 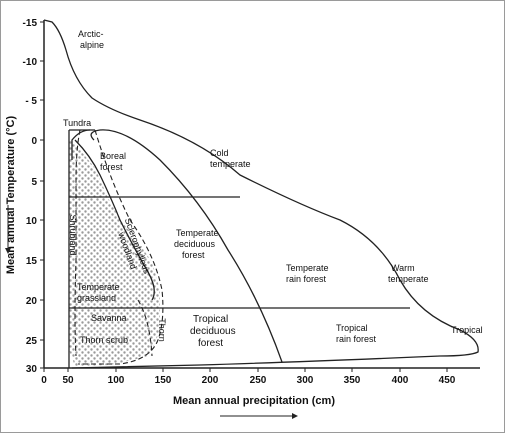 I want to click on y-tick-label: 20, so click(x=32, y=301).